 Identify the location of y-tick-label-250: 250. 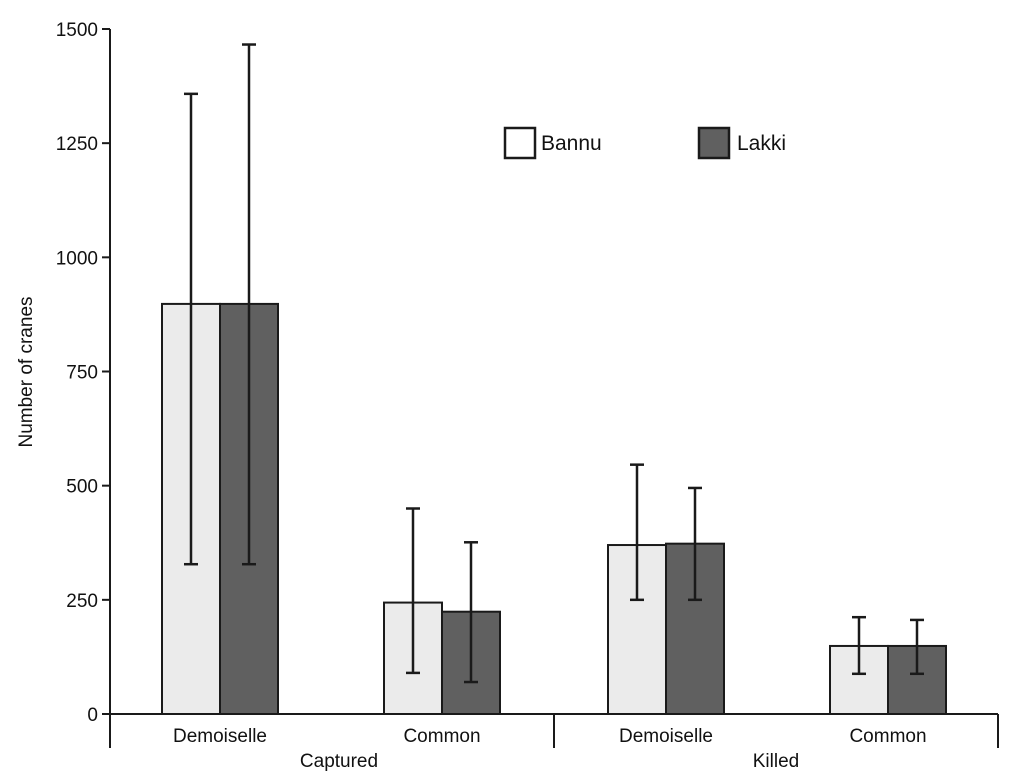
(82, 601).